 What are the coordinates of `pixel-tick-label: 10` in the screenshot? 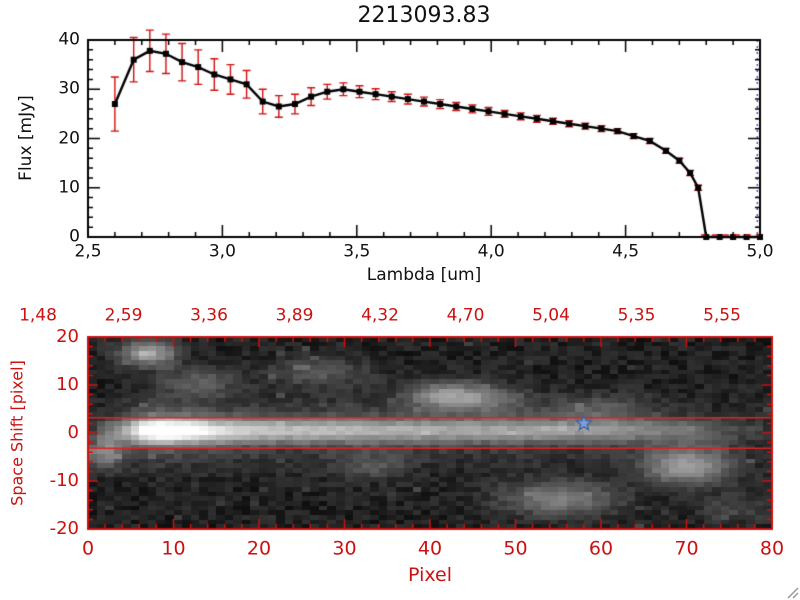 It's located at (173, 548).